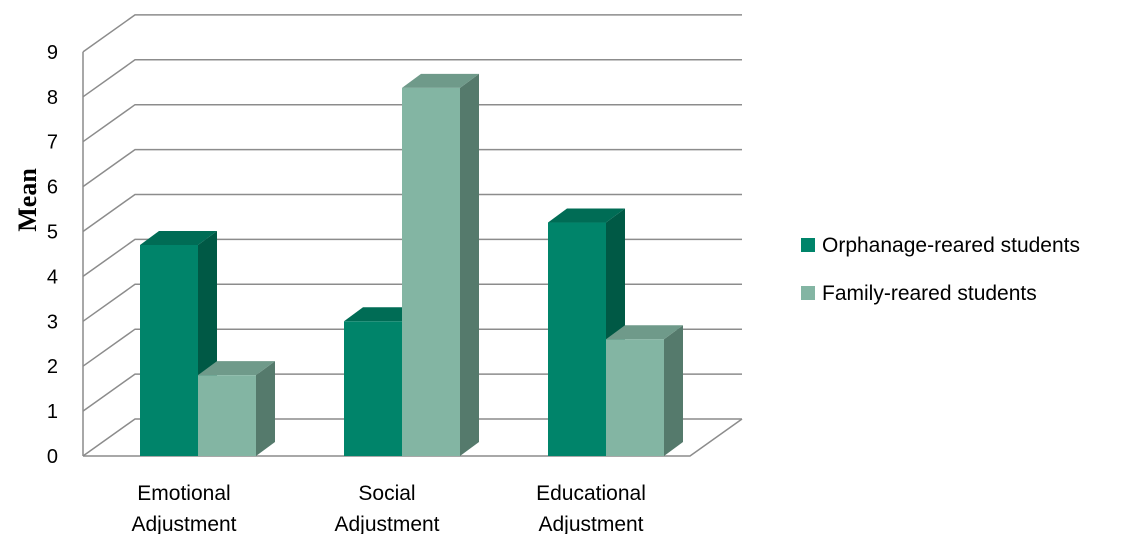 The image size is (1128, 539). Describe the element at coordinates (52, 143) in the screenshot. I see `y-tick-label: 7` at that location.